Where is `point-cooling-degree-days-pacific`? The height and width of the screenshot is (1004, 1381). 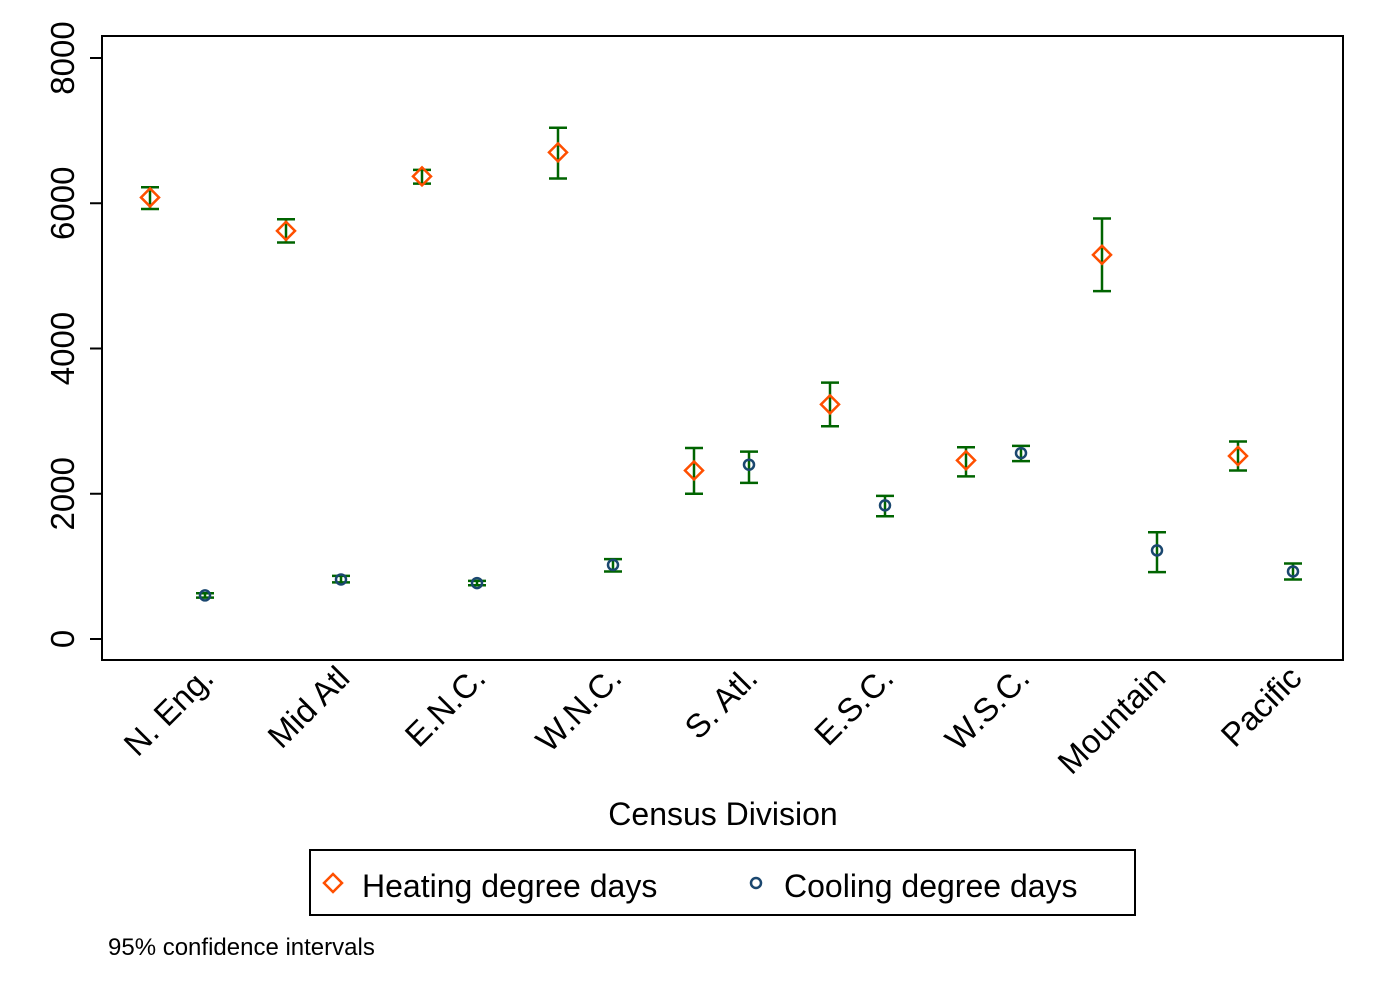
point-cooling-degree-days-pacific is located at coordinates (1293, 571).